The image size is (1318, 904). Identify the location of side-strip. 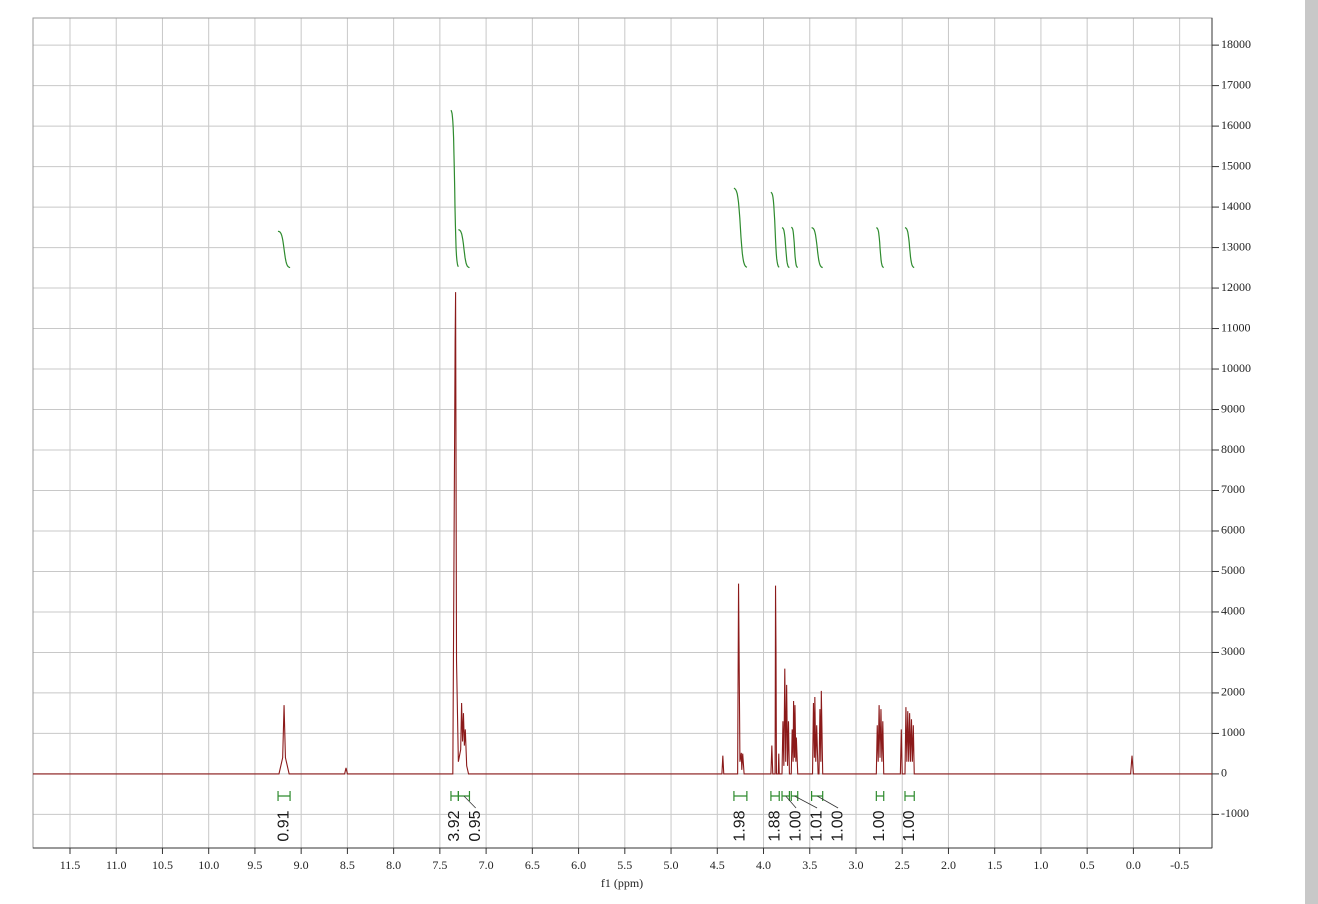
(1311, 452).